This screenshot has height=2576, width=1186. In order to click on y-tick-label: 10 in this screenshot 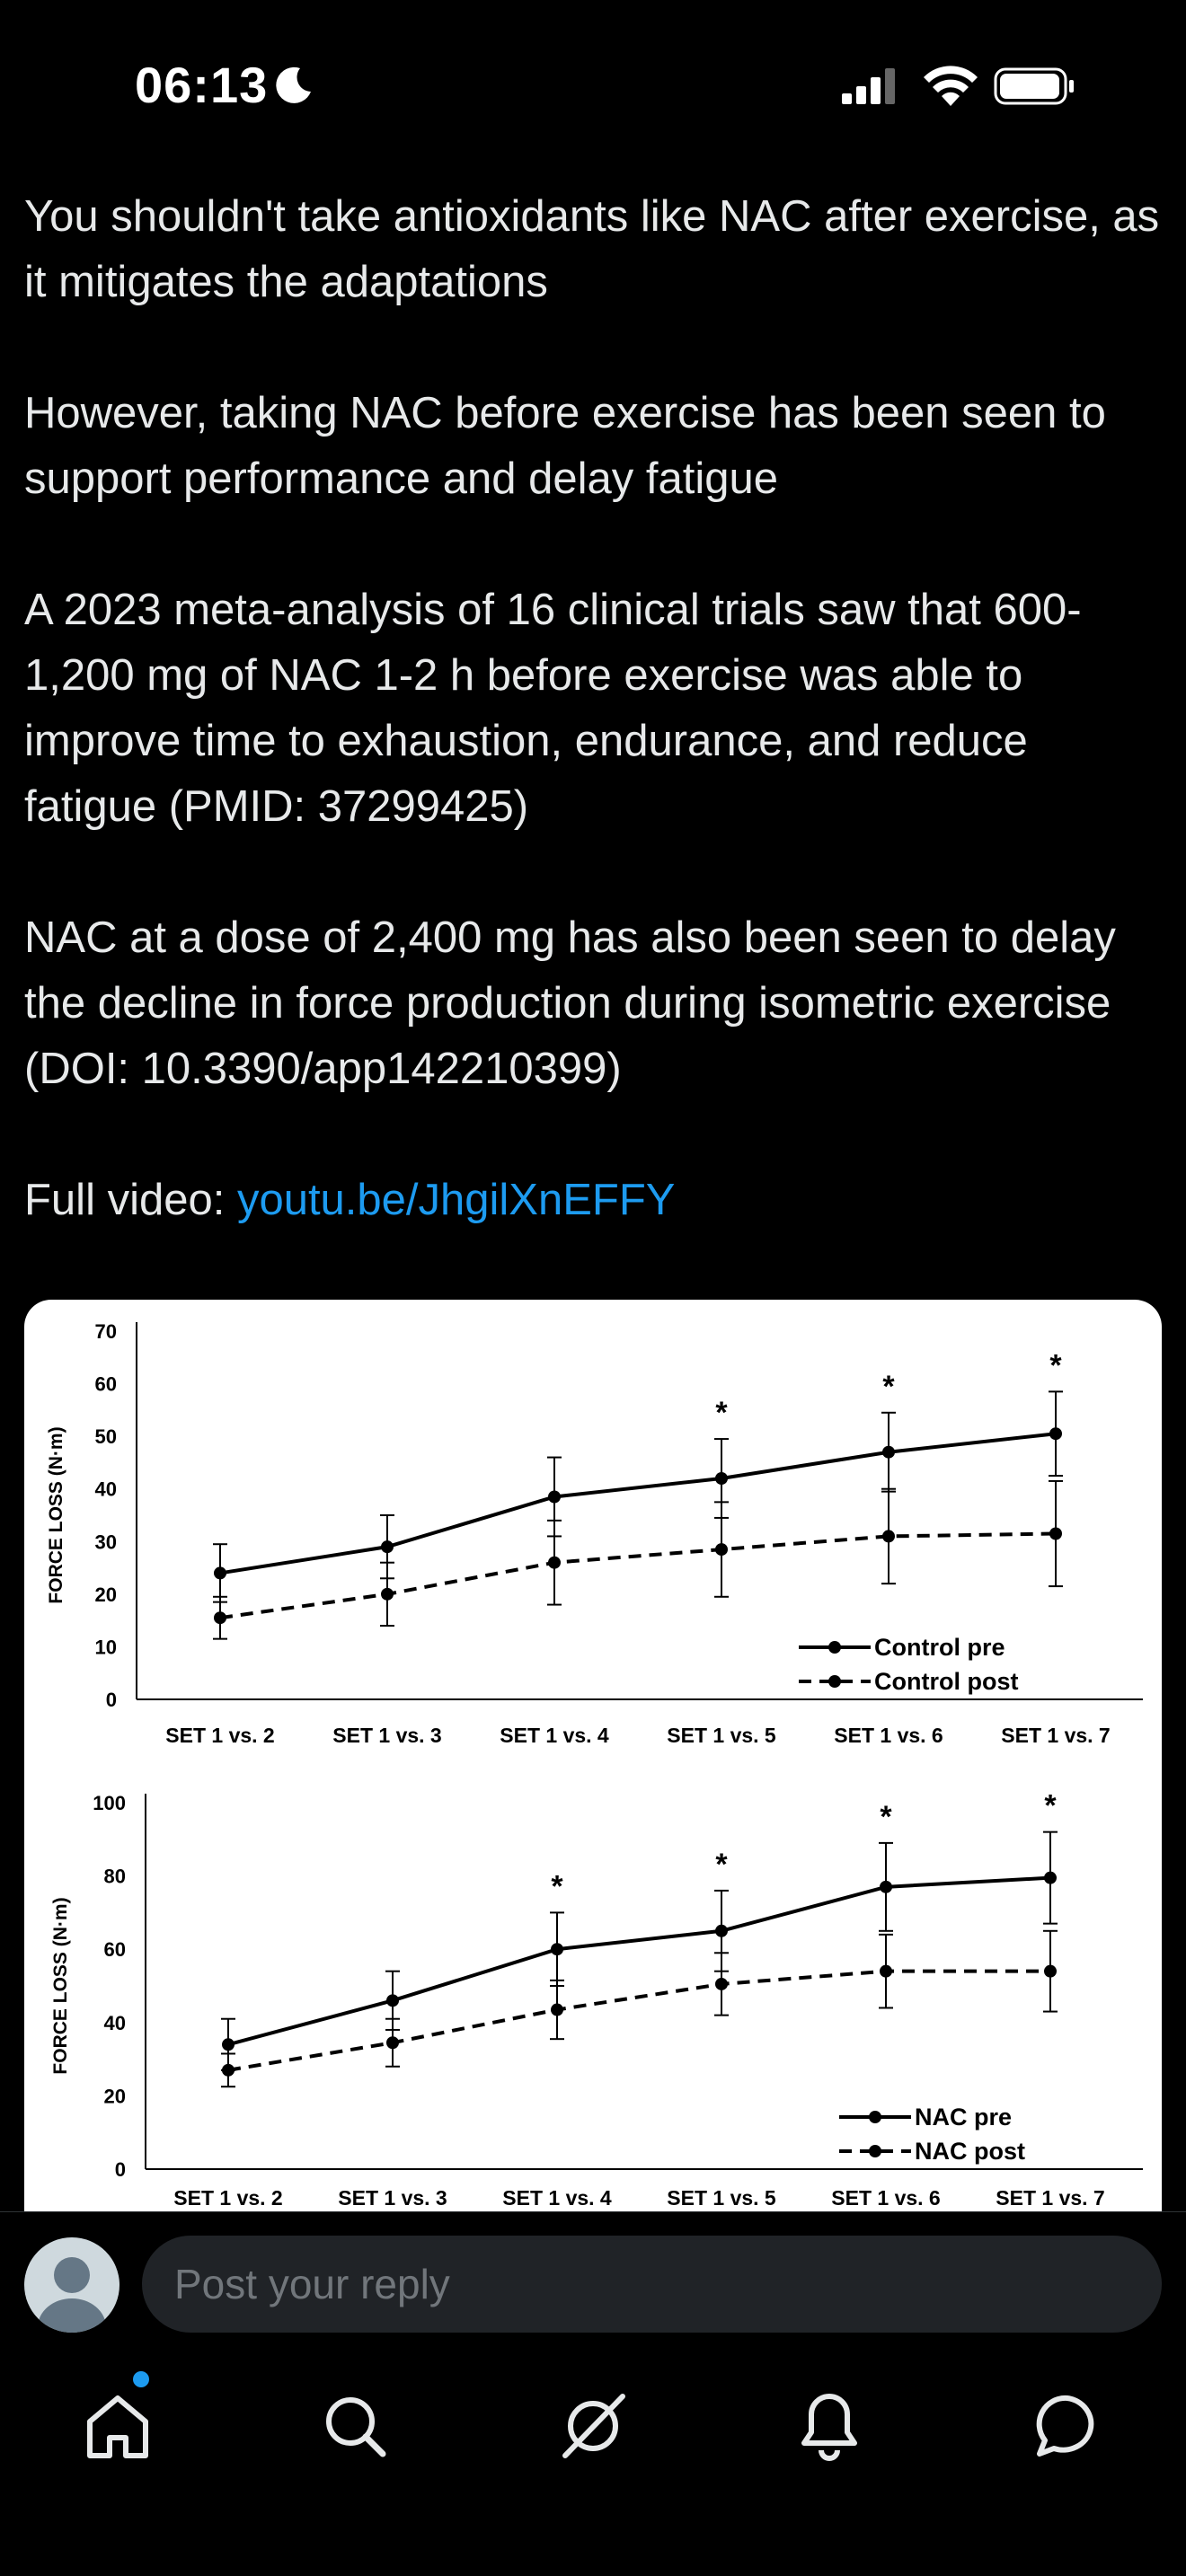, I will do `click(106, 1647)`.